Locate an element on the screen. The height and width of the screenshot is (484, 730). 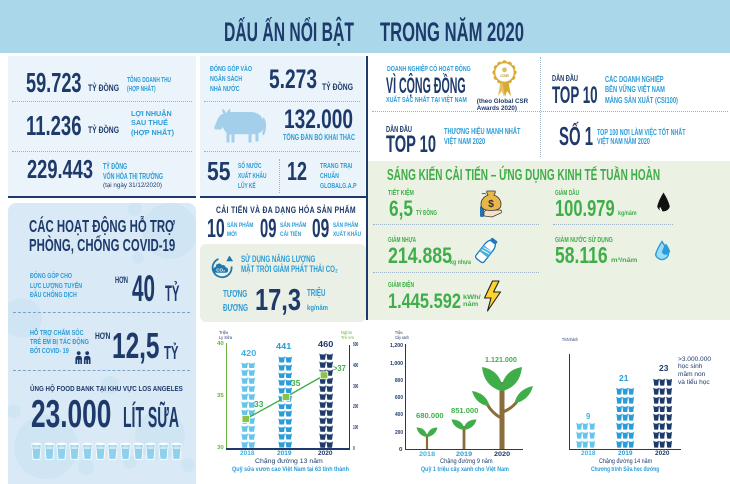
svg-text: CO₂ is located at coordinates (220, 269).